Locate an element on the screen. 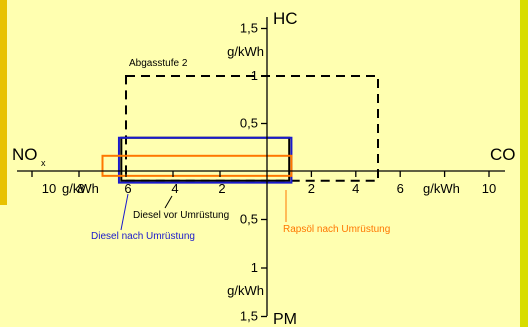  diesel-vor-label: Diesel vor Umrüstung is located at coordinates (181, 215).